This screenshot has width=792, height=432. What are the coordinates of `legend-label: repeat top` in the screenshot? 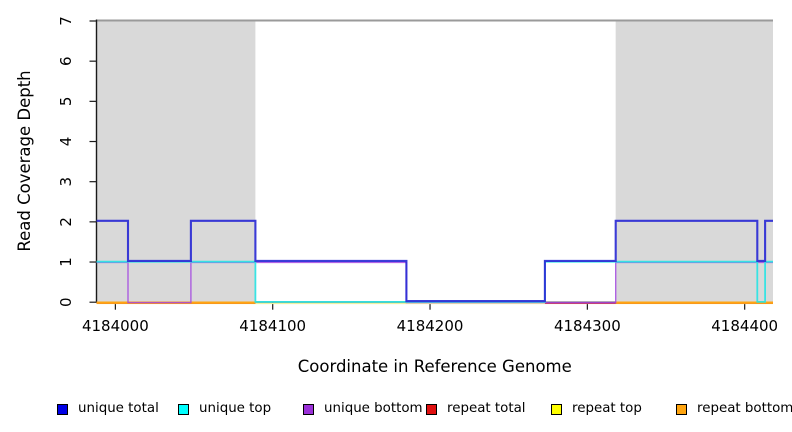 It's located at (607, 408).